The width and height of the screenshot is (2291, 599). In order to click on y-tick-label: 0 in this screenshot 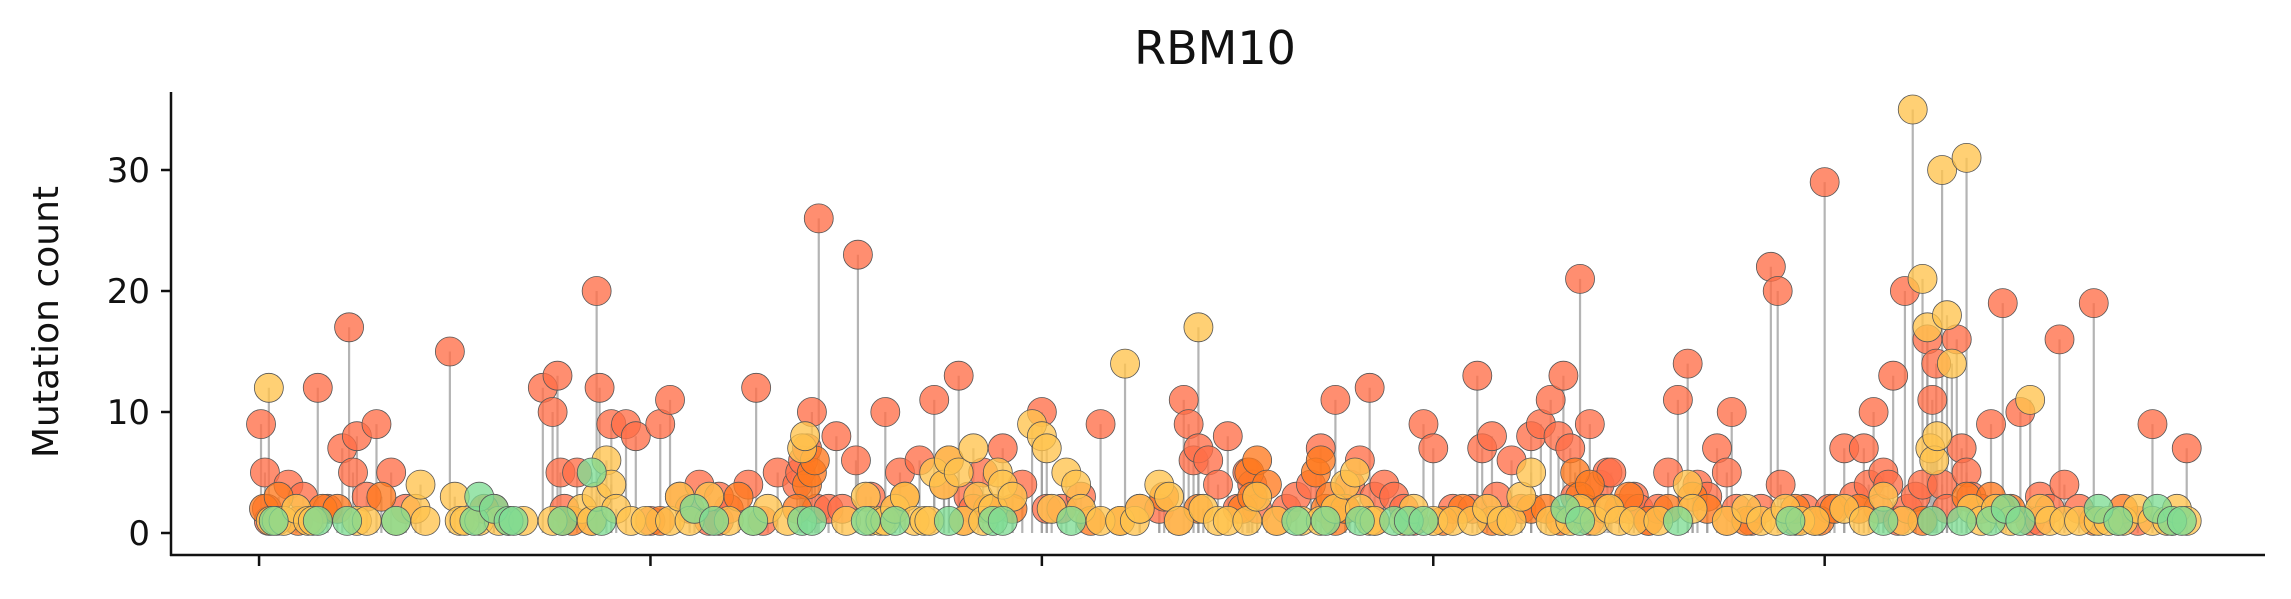, I will do `click(139, 534)`.